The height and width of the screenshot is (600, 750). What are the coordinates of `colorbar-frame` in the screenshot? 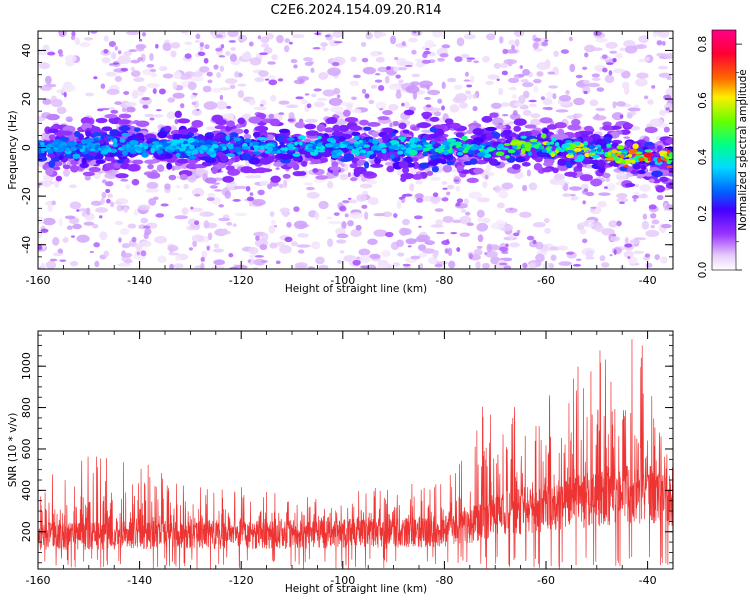 It's located at (724, 150).